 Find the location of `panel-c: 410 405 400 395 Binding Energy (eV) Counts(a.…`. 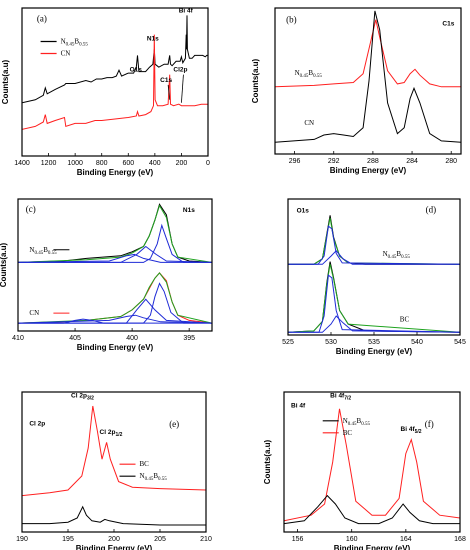

panel-c: 410 405 400 395 Binding Energy (eV) Counts(a.… is located at coordinates (106, 275).